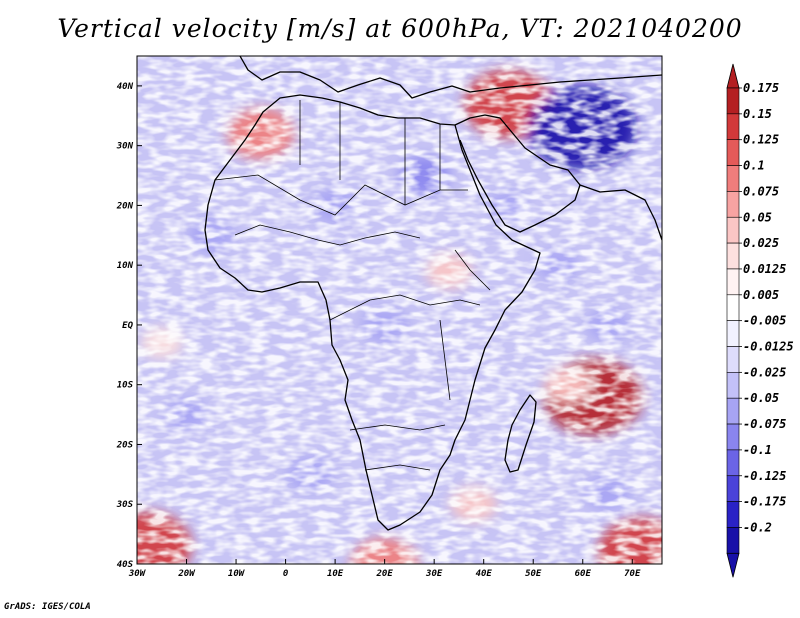 The width and height of the screenshot is (800, 618). What do you see at coordinates (761, 191) in the screenshot?
I see `colorbar-label: 0.075` at bounding box center [761, 191].